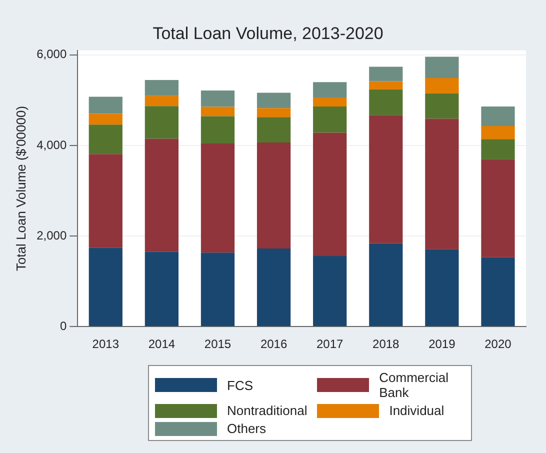  I want to click on y-tick-label: 4,000, so click(51, 145).